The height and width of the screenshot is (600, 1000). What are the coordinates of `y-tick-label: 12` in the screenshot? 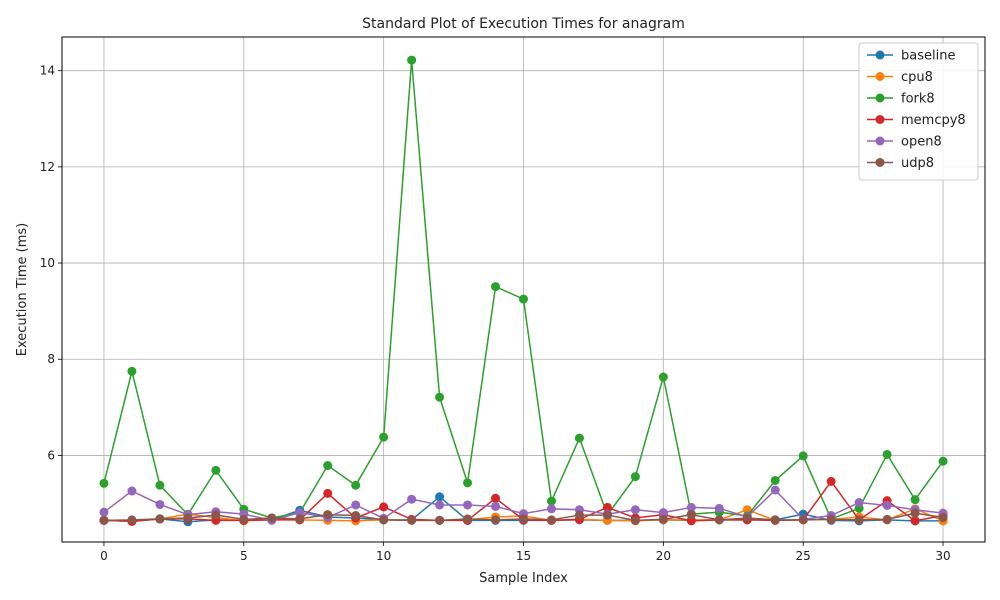 It's located at (47, 167).